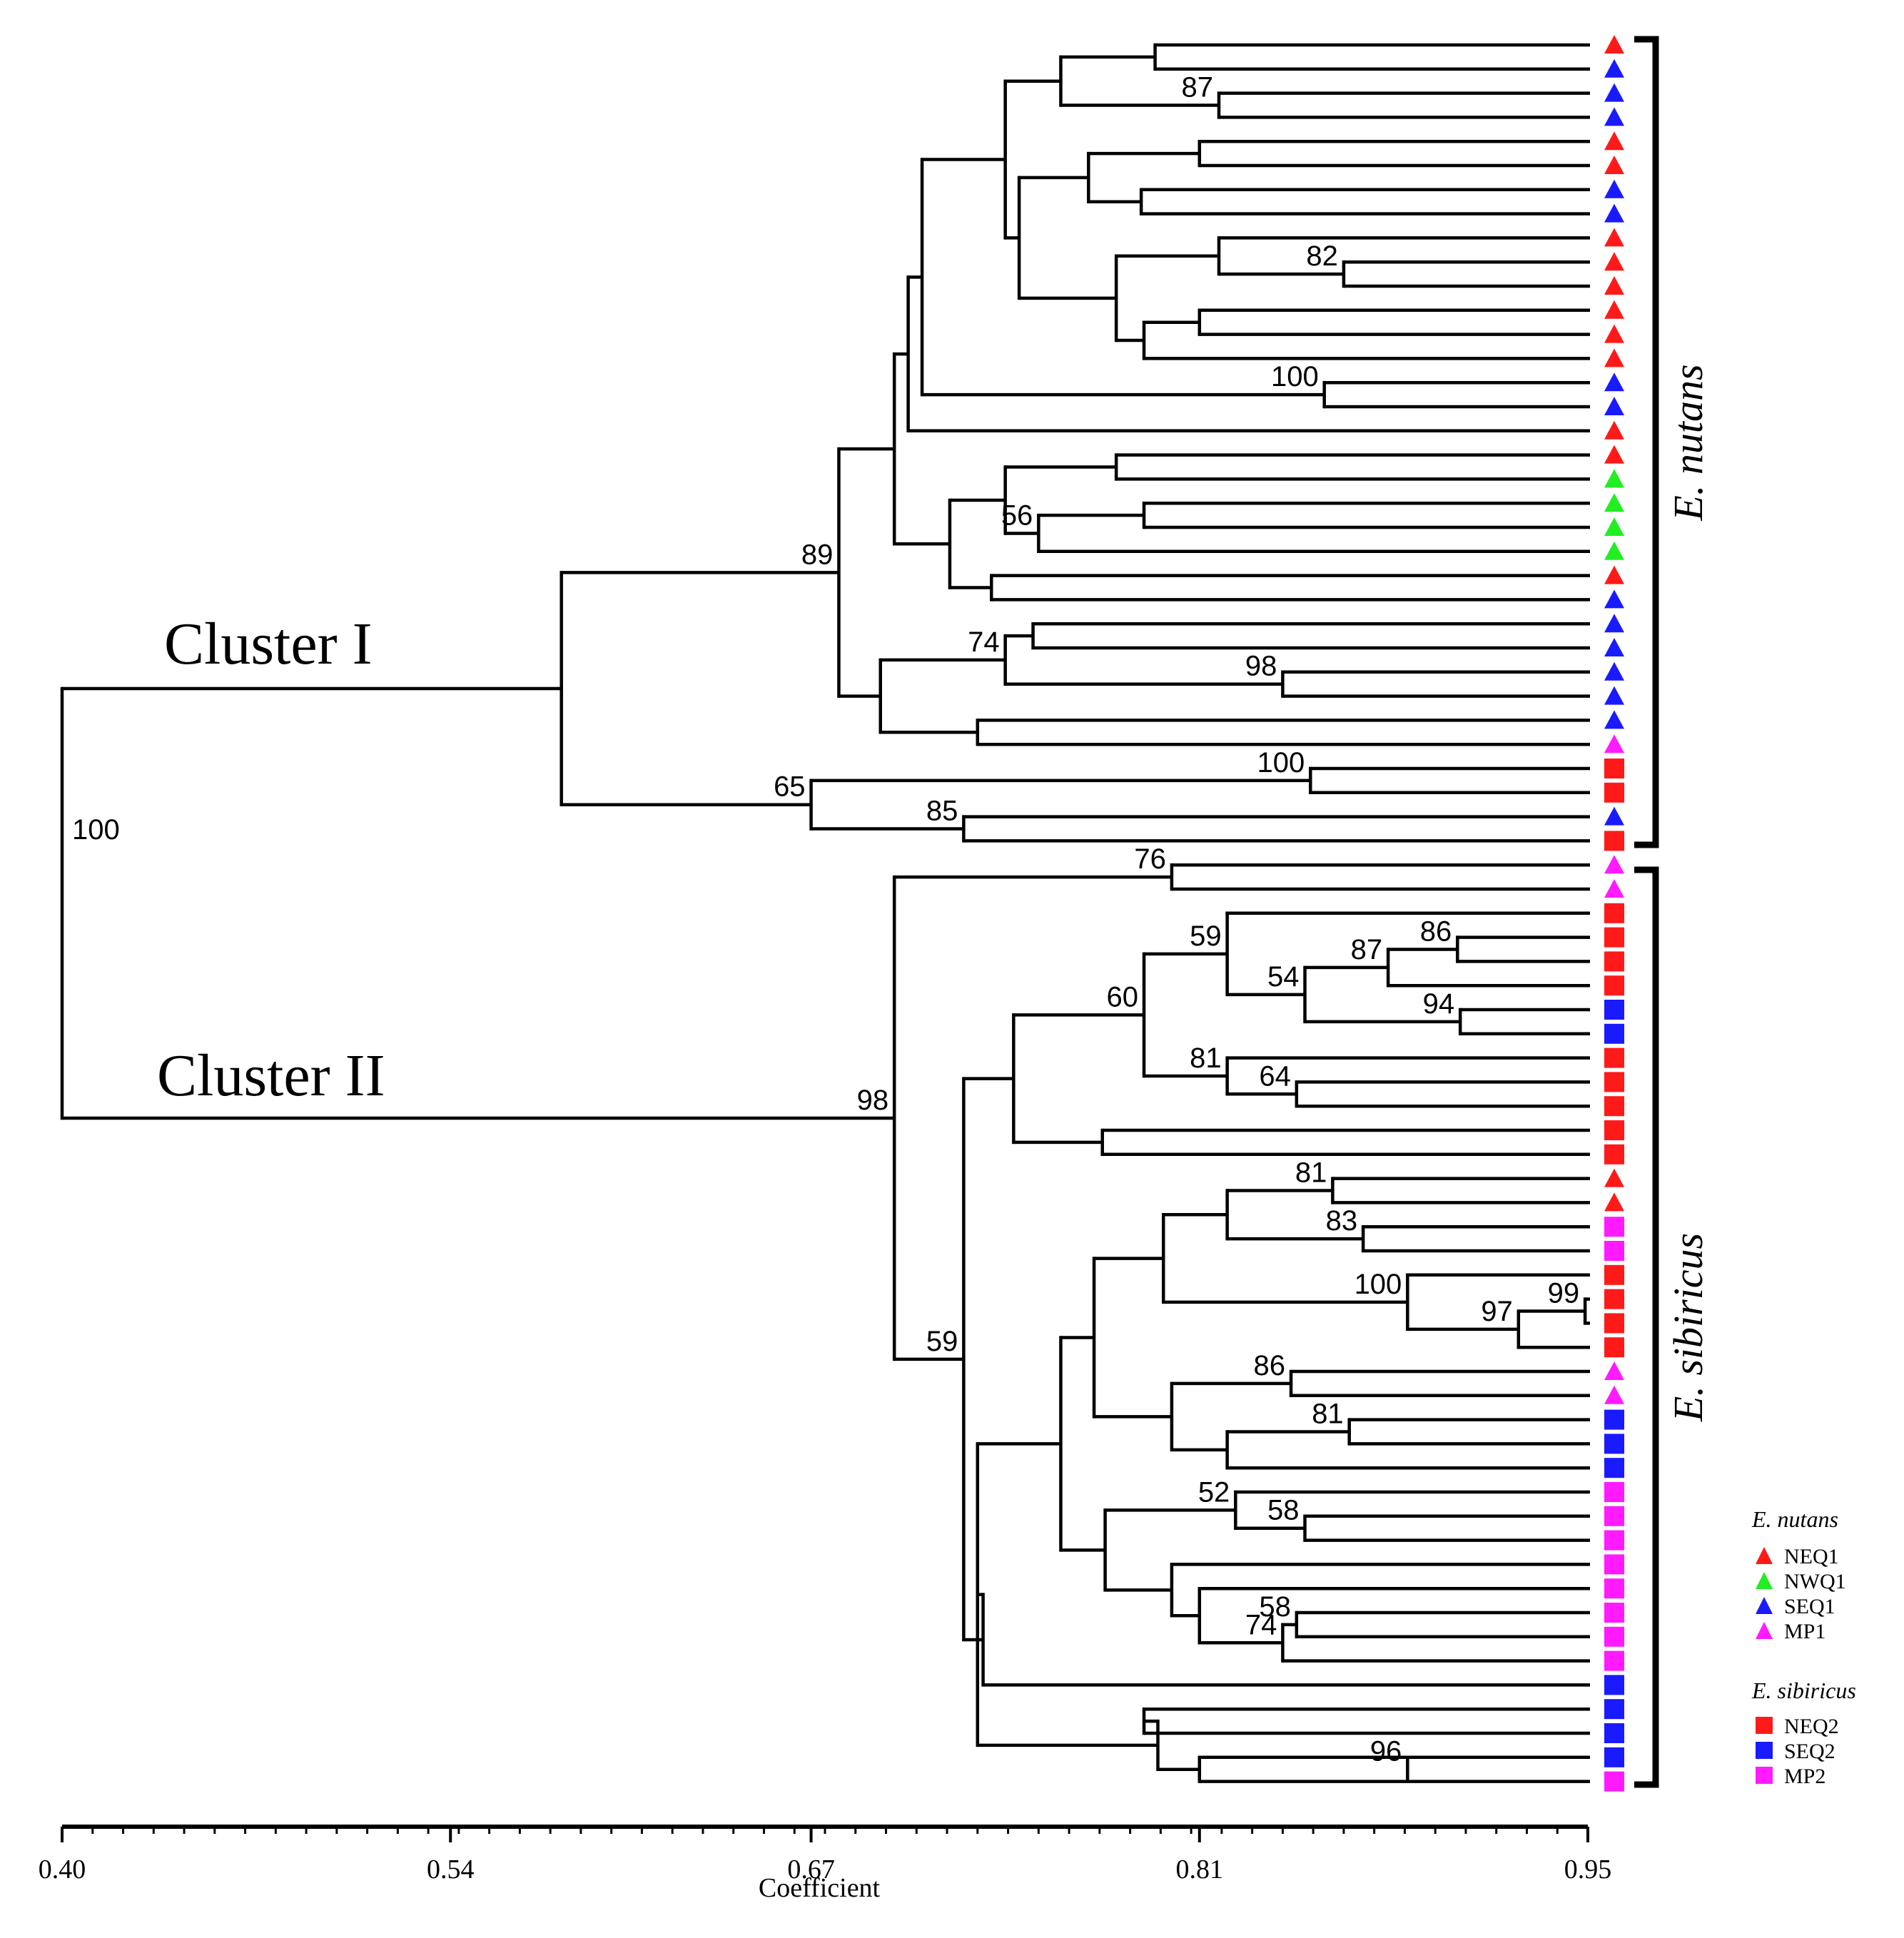 The width and height of the screenshot is (1904, 1938). What do you see at coordinates (1497, 1311) in the screenshot?
I see `bootstrap-label: 97` at bounding box center [1497, 1311].